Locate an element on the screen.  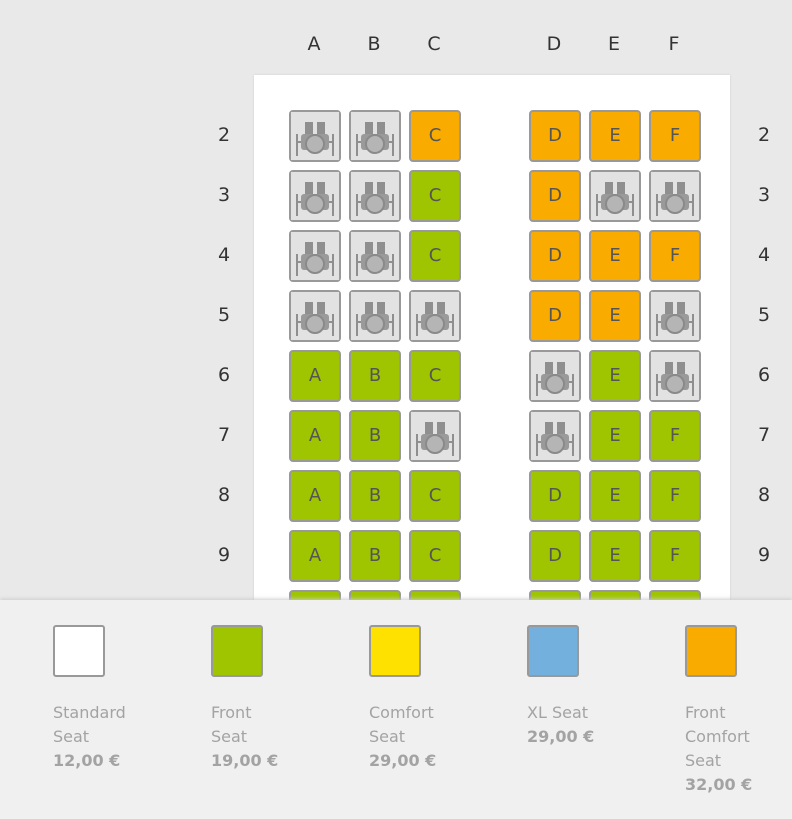
legend-label: Front Comfort Seat is located at coordinates (717, 736).